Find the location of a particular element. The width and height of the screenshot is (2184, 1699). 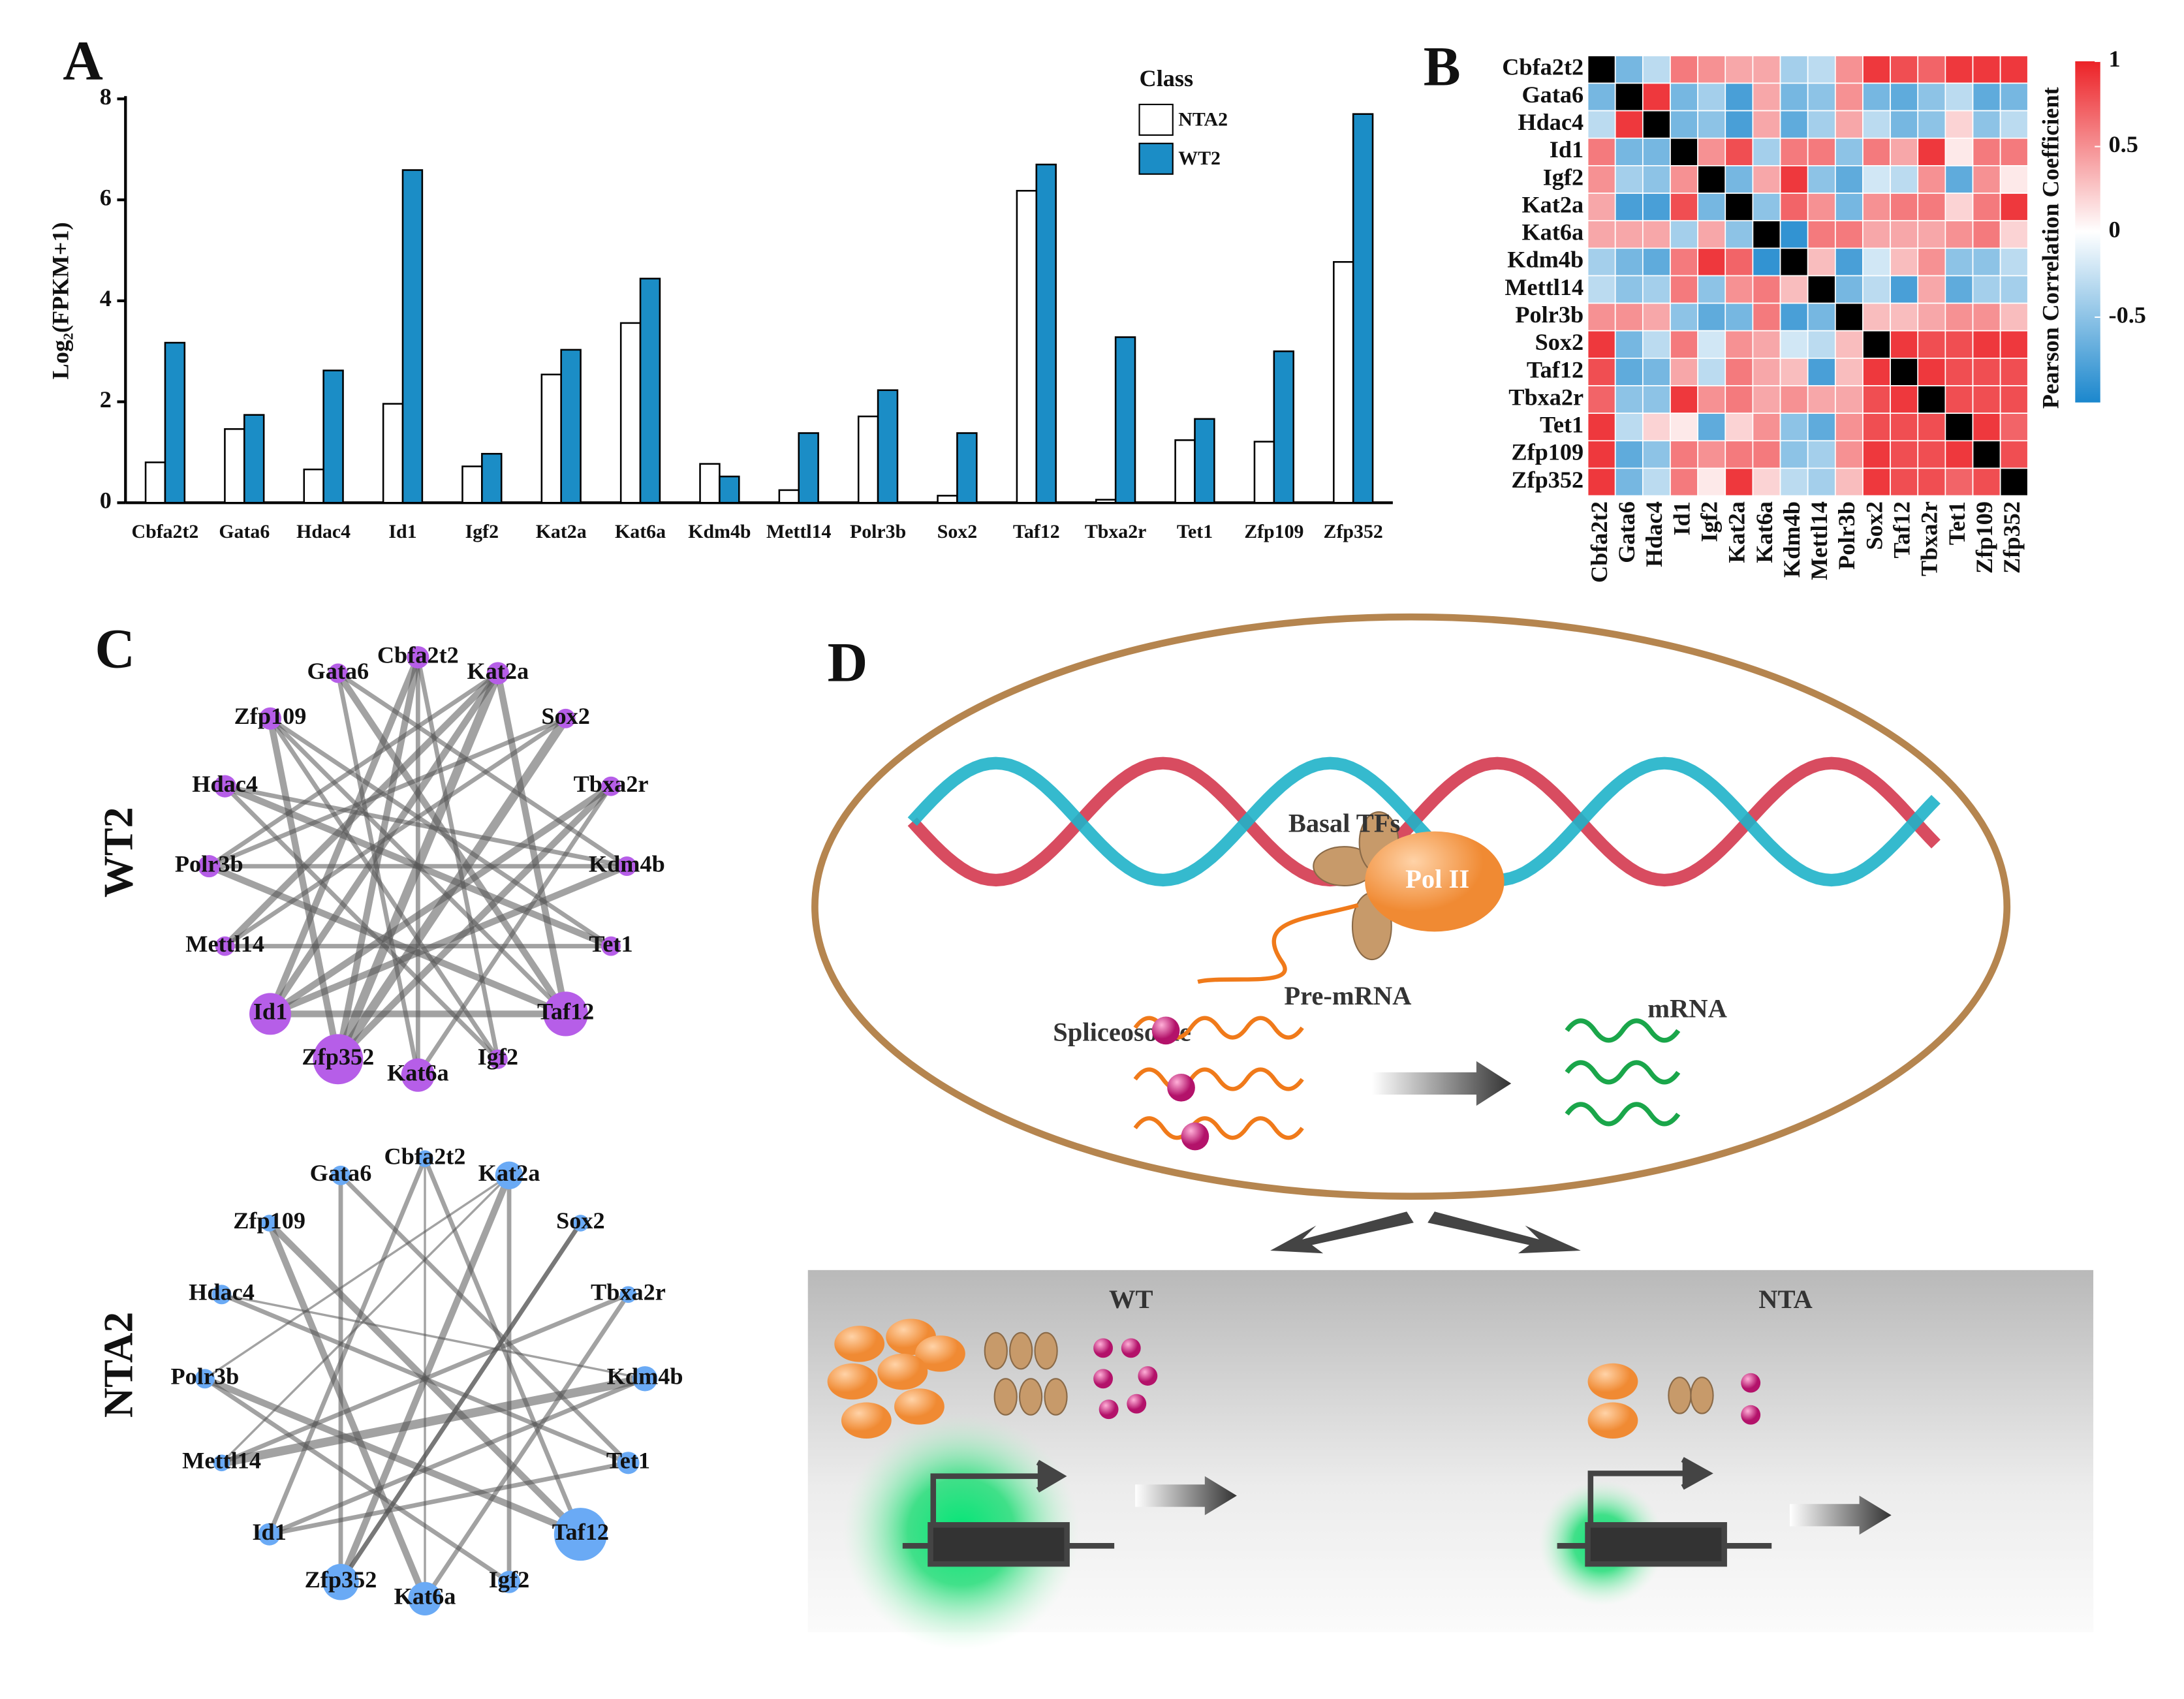

legend-swatch is located at coordinates (1156, 119).